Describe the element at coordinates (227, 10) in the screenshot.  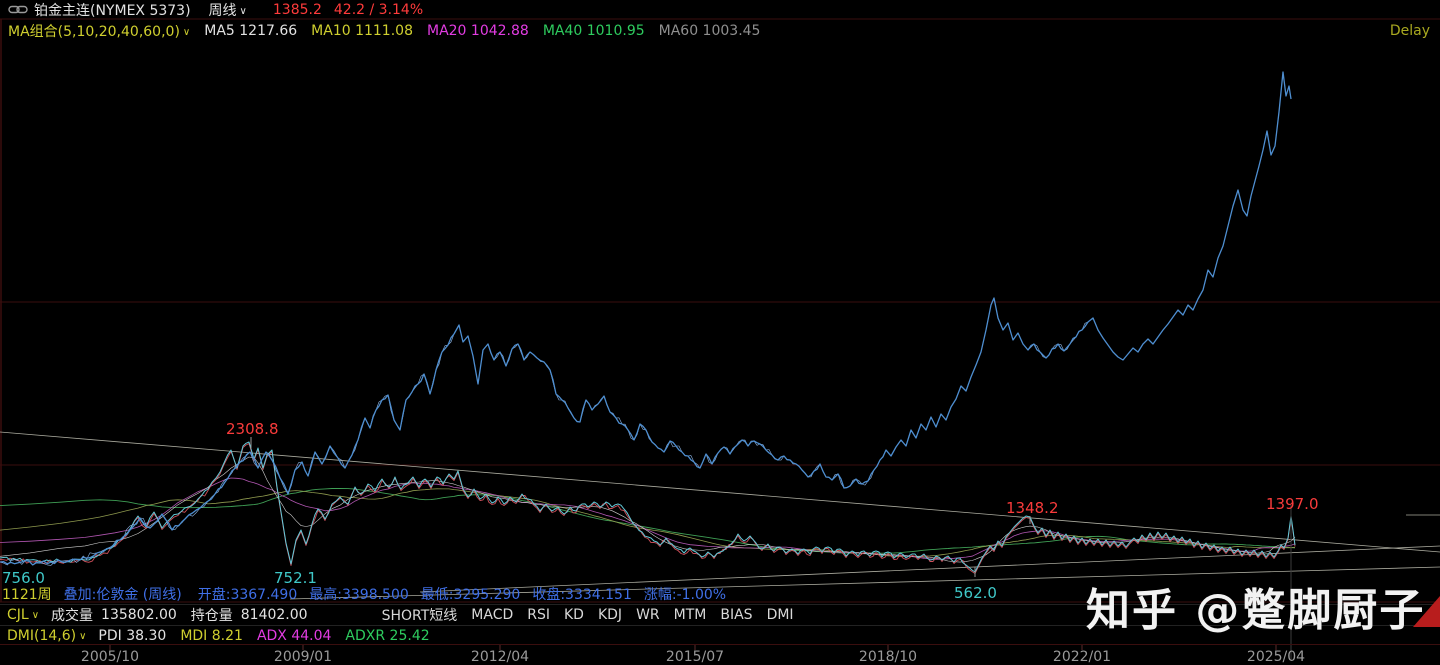
I see `period-selector: 周线 ∨` at that location.